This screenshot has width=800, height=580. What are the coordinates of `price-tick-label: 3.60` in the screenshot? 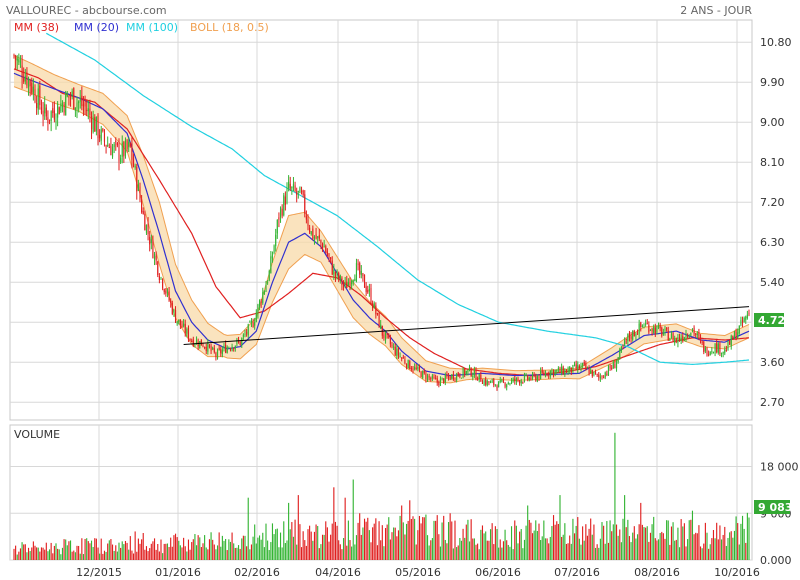 It's located at (772, 362).